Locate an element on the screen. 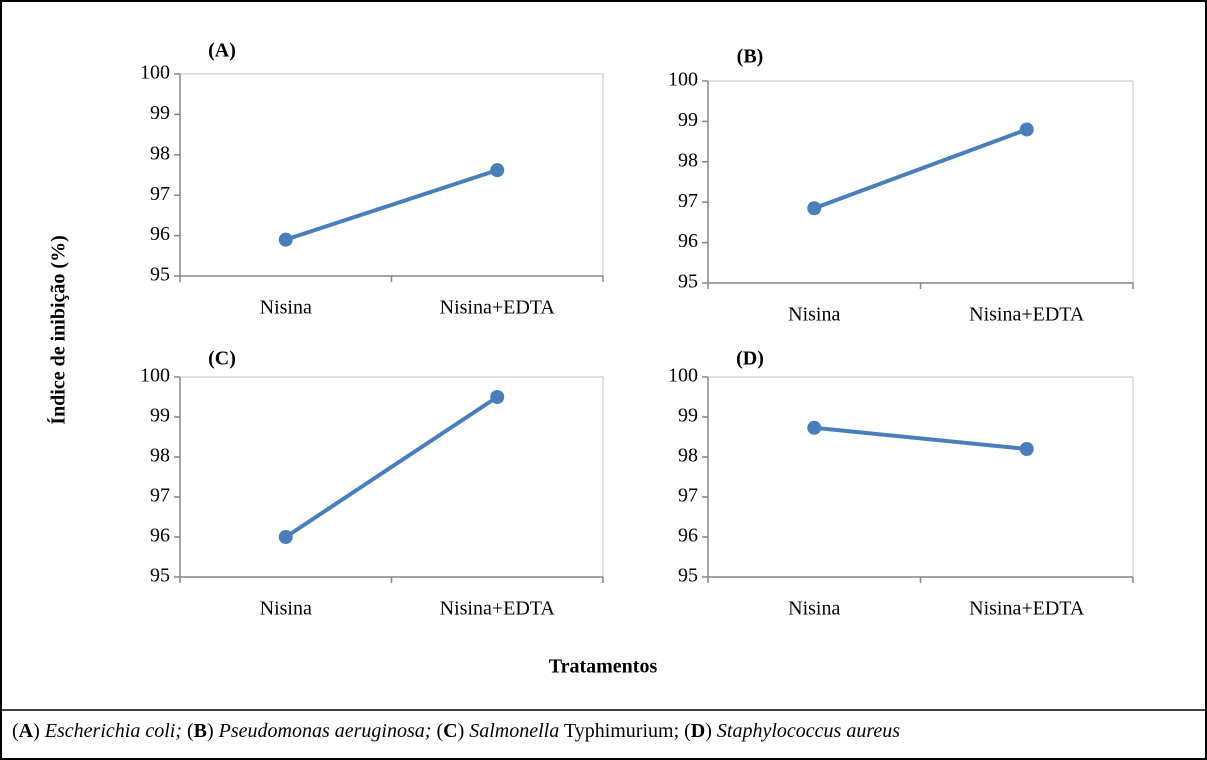 Image resolution: width=1207 pixels, height=760 pixels. caption-part: Salmonella is located at coordinates (514, 731).